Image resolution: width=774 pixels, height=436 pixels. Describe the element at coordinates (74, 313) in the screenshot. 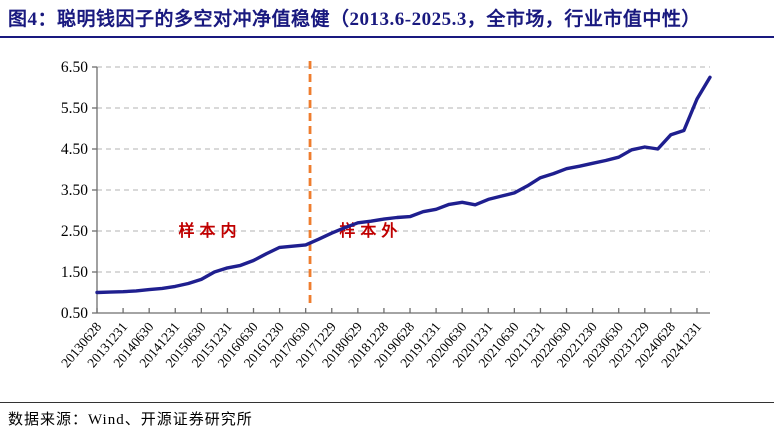

I see `y-tick-label: 0.50` at that location.